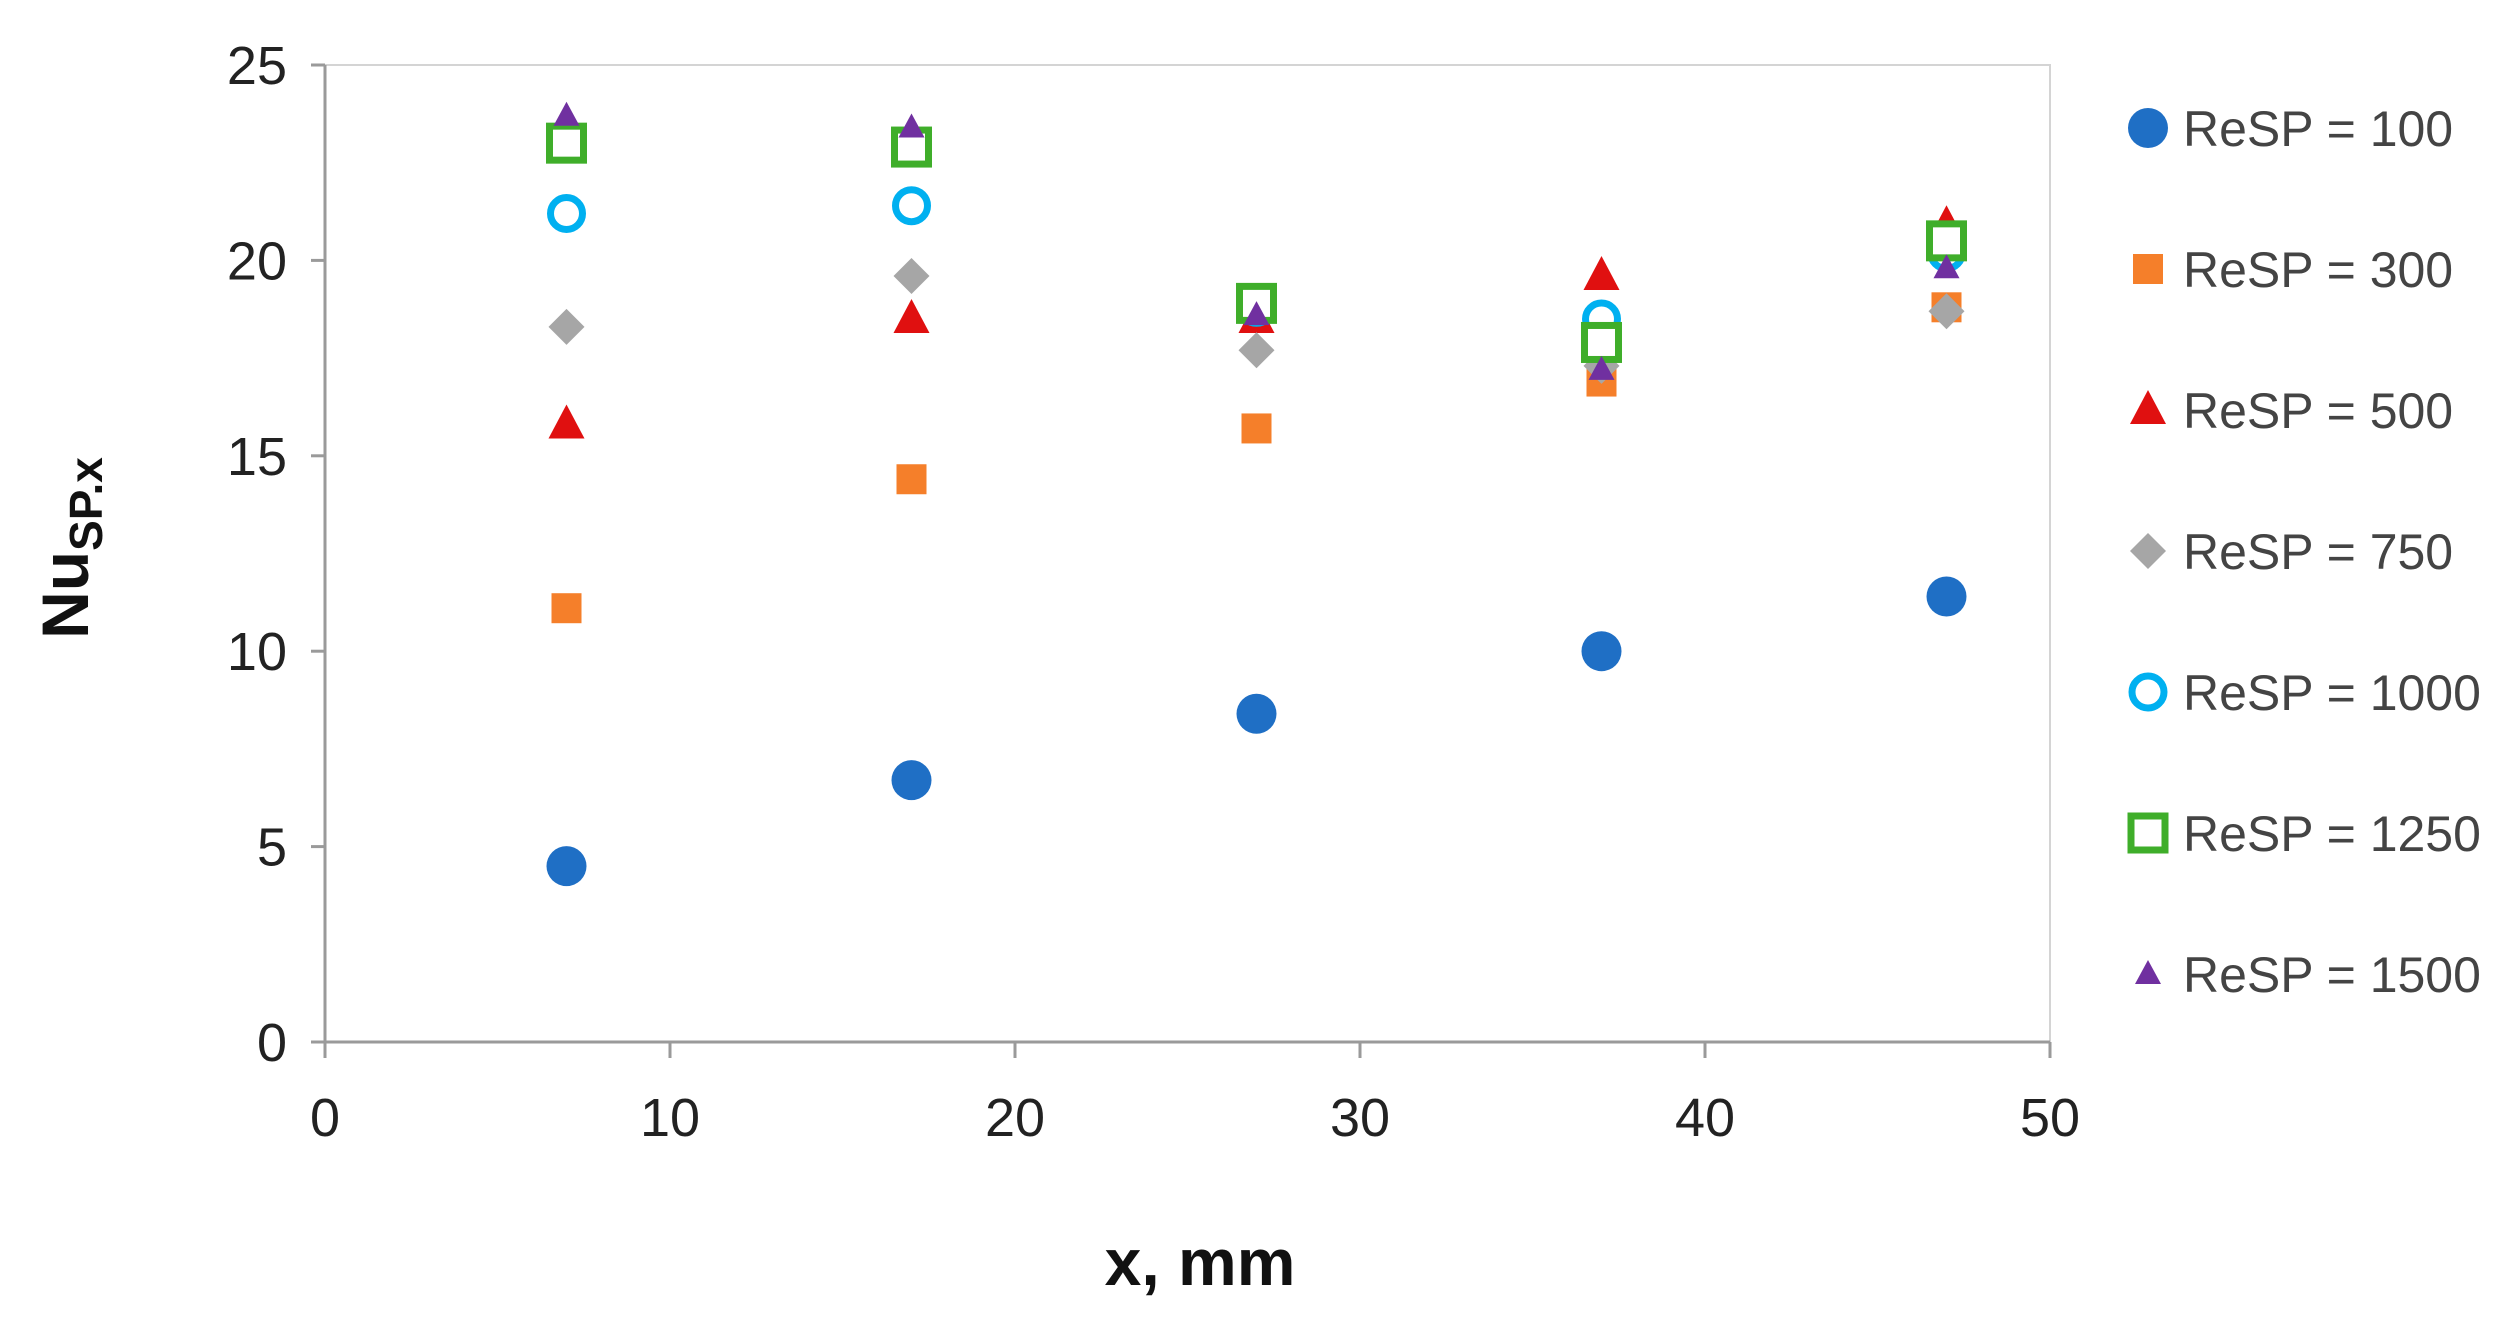 The width and height of the screenshot is (2502, 1329). Describe the element at coordinates (272, 848) in the screenshot. I see `y-tick-label: 5` at that location.